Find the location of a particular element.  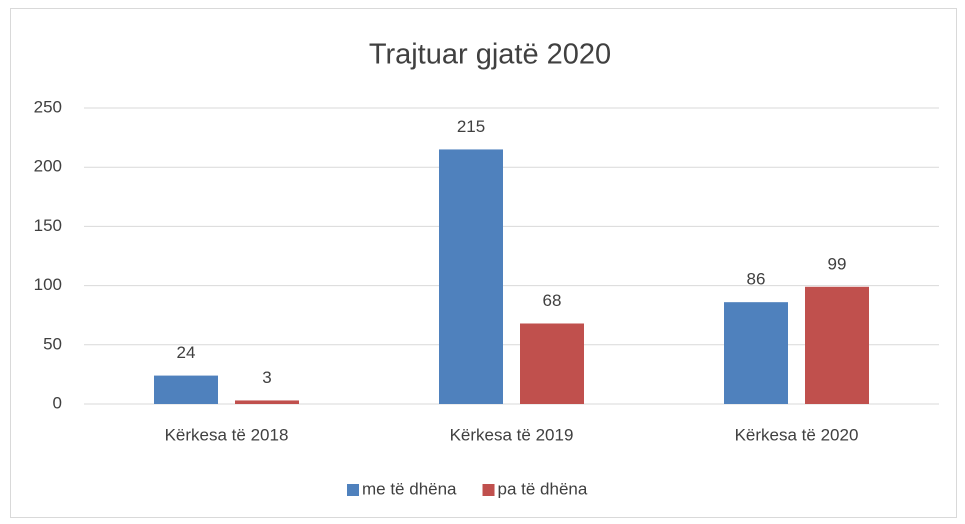

x-tick-label: Kërkesa të 2019 is located at coordinates (512, 434).